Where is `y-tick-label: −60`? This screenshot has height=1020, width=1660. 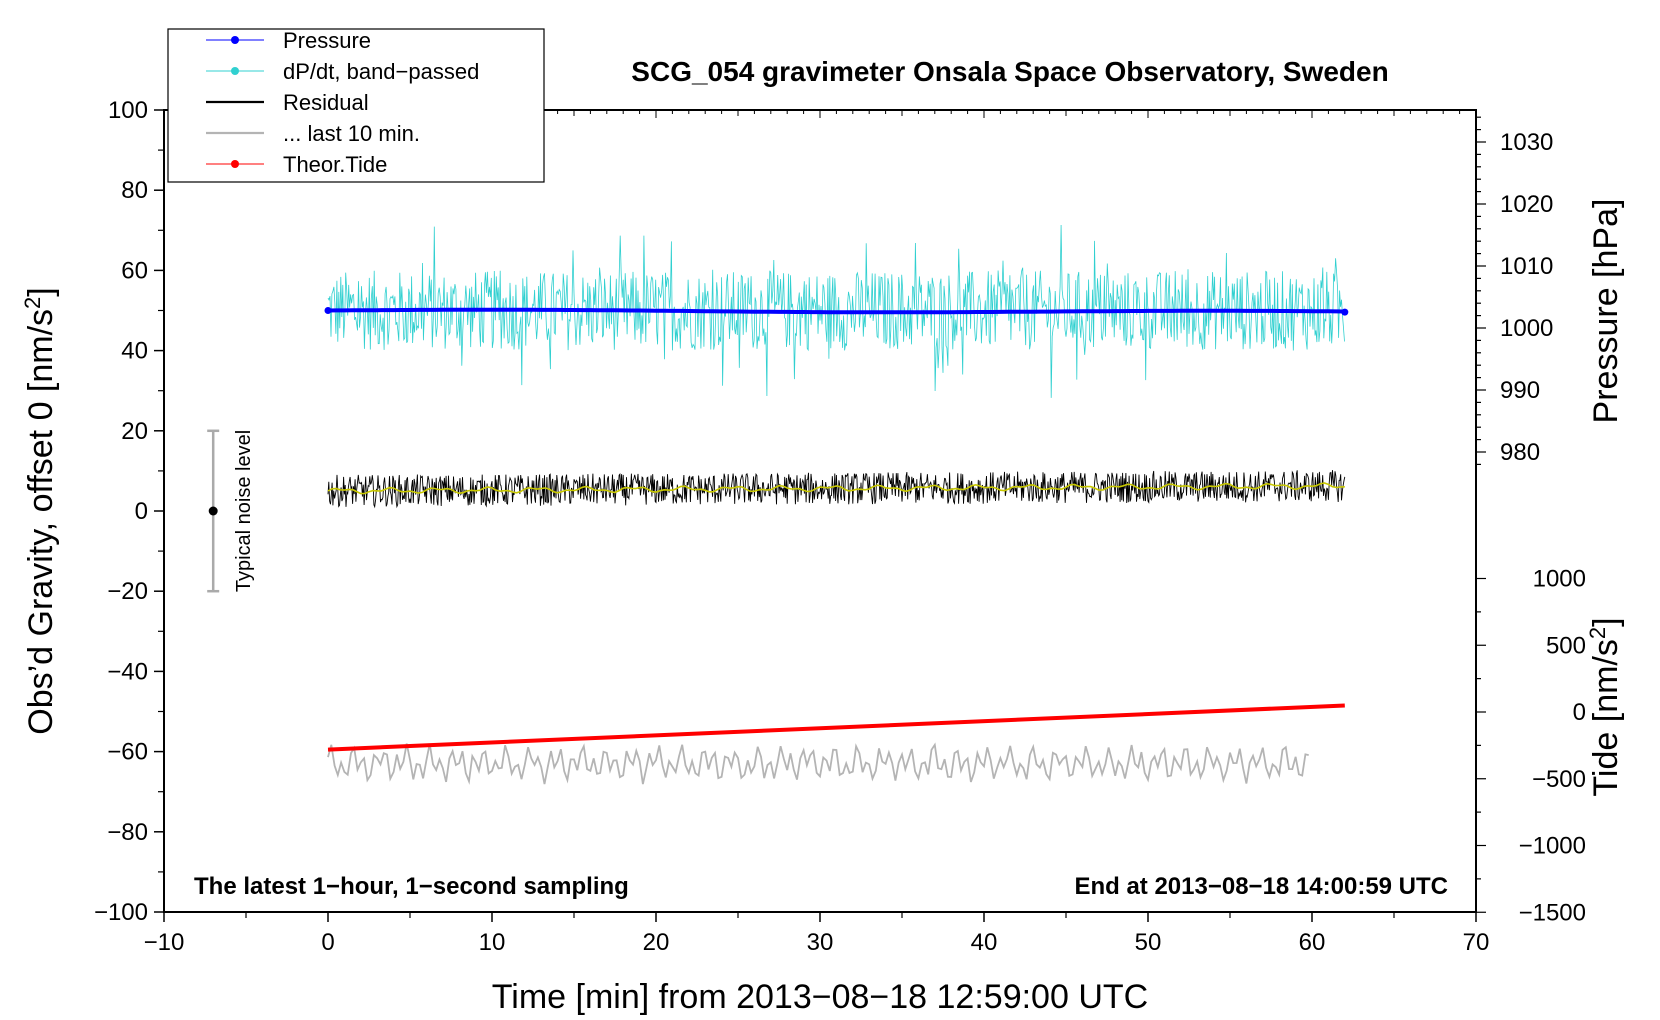
y-tick-label: −60 is located at coordinates (127, 752).